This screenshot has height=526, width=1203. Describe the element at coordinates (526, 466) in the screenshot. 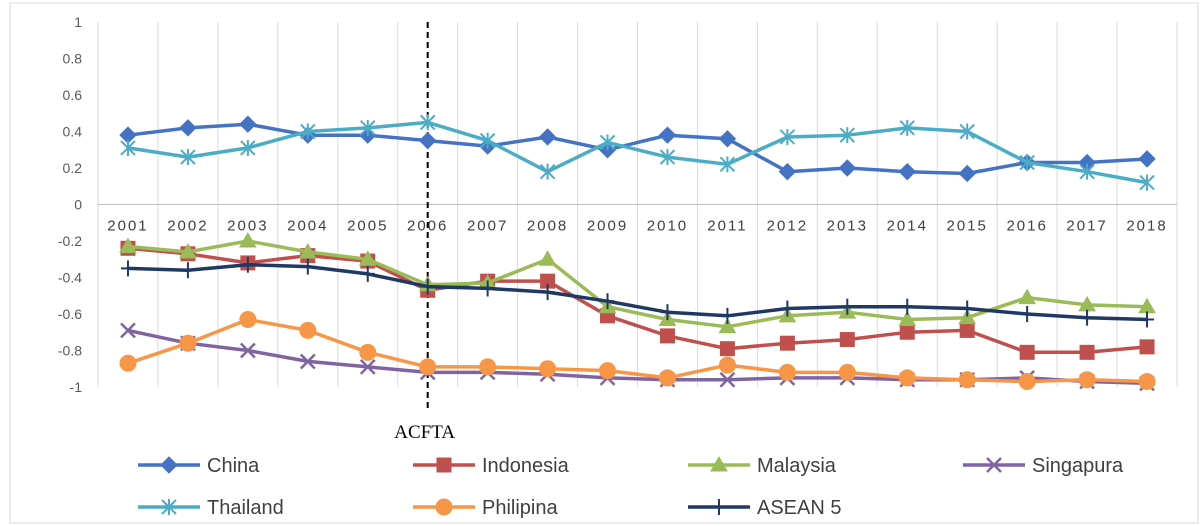

I see `legend-label-indonesia: Indonesia` at that location.